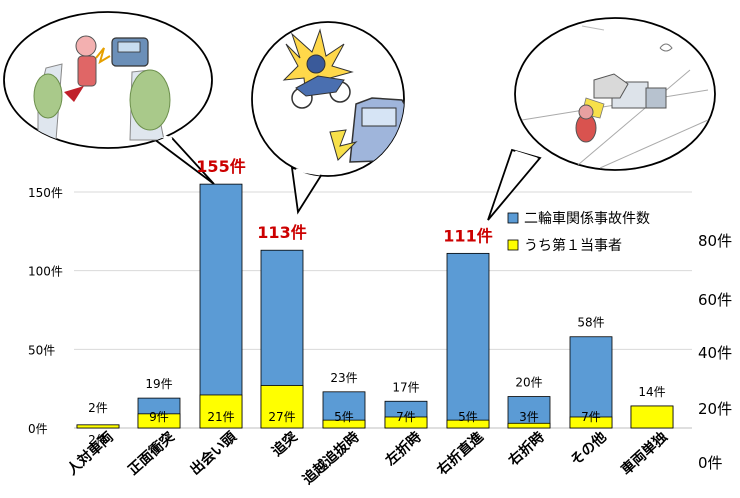 The width and height of the screenshot is (740, 498). I want to click on right-tick-label: 0件, so click(710, 463).